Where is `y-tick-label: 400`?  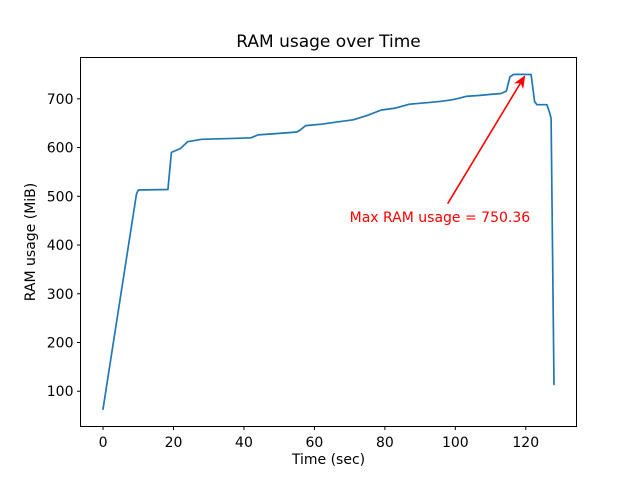 y-tick-label: 400 is located at coordinates (60, 246).